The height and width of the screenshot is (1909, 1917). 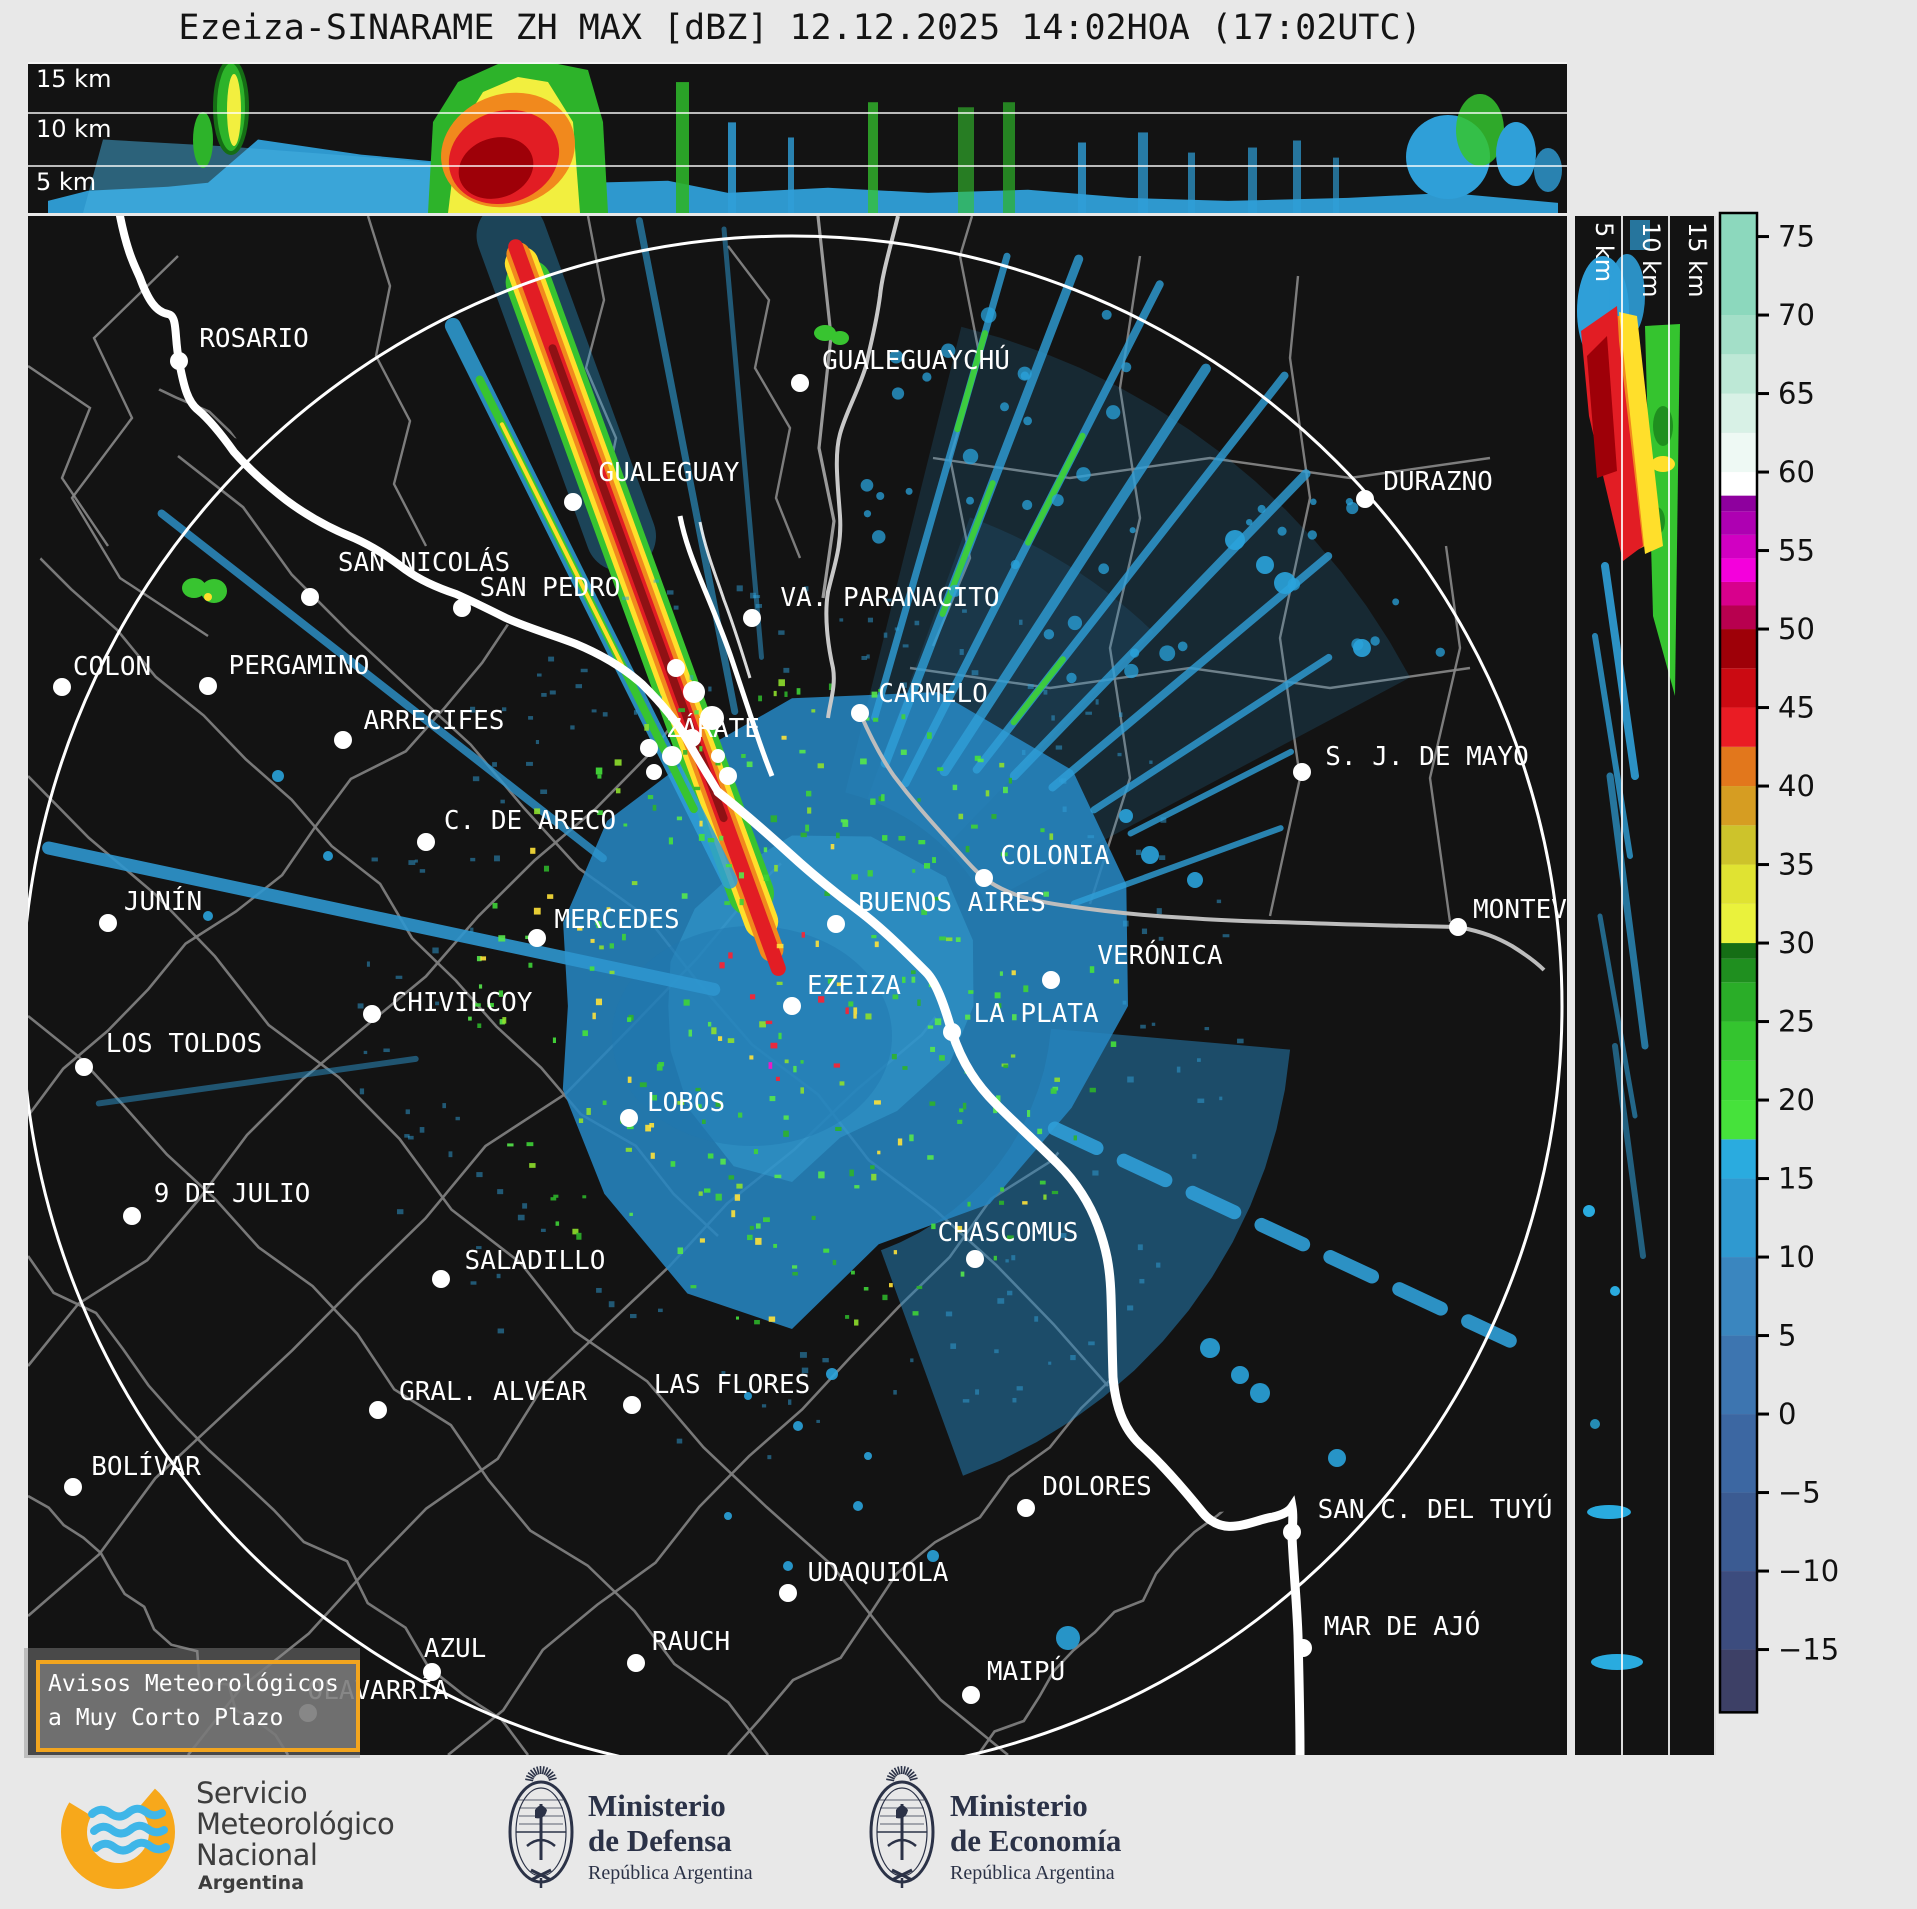 What do you see at coordinates (1055, 856) in the screenshot?
I see `city-label: COLONIA` at bounding box center [1055, 856].